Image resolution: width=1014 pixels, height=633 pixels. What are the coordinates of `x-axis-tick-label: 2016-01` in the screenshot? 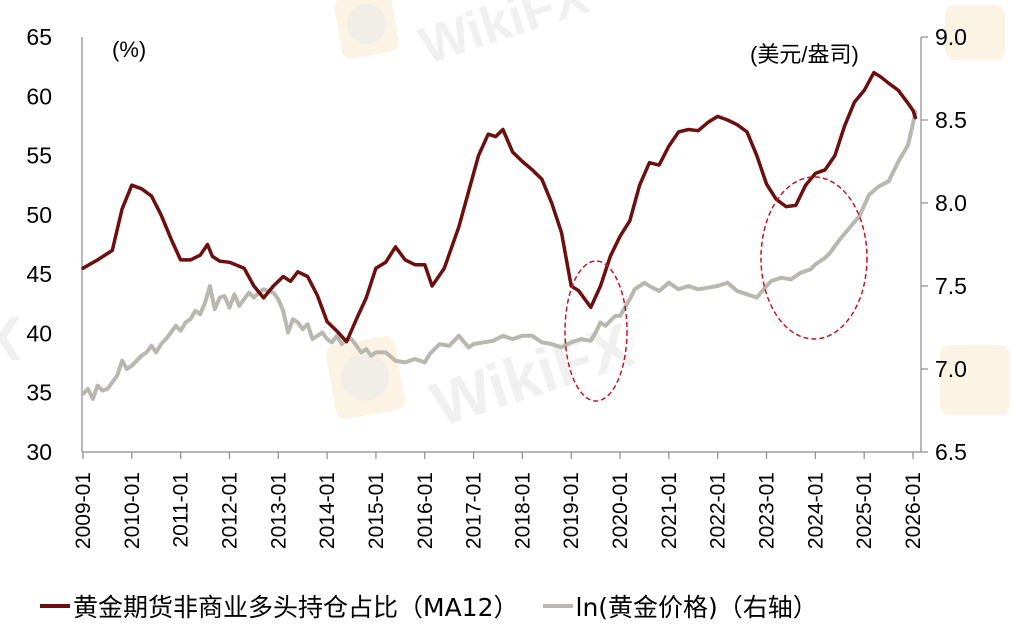 It's located at (425, 510).